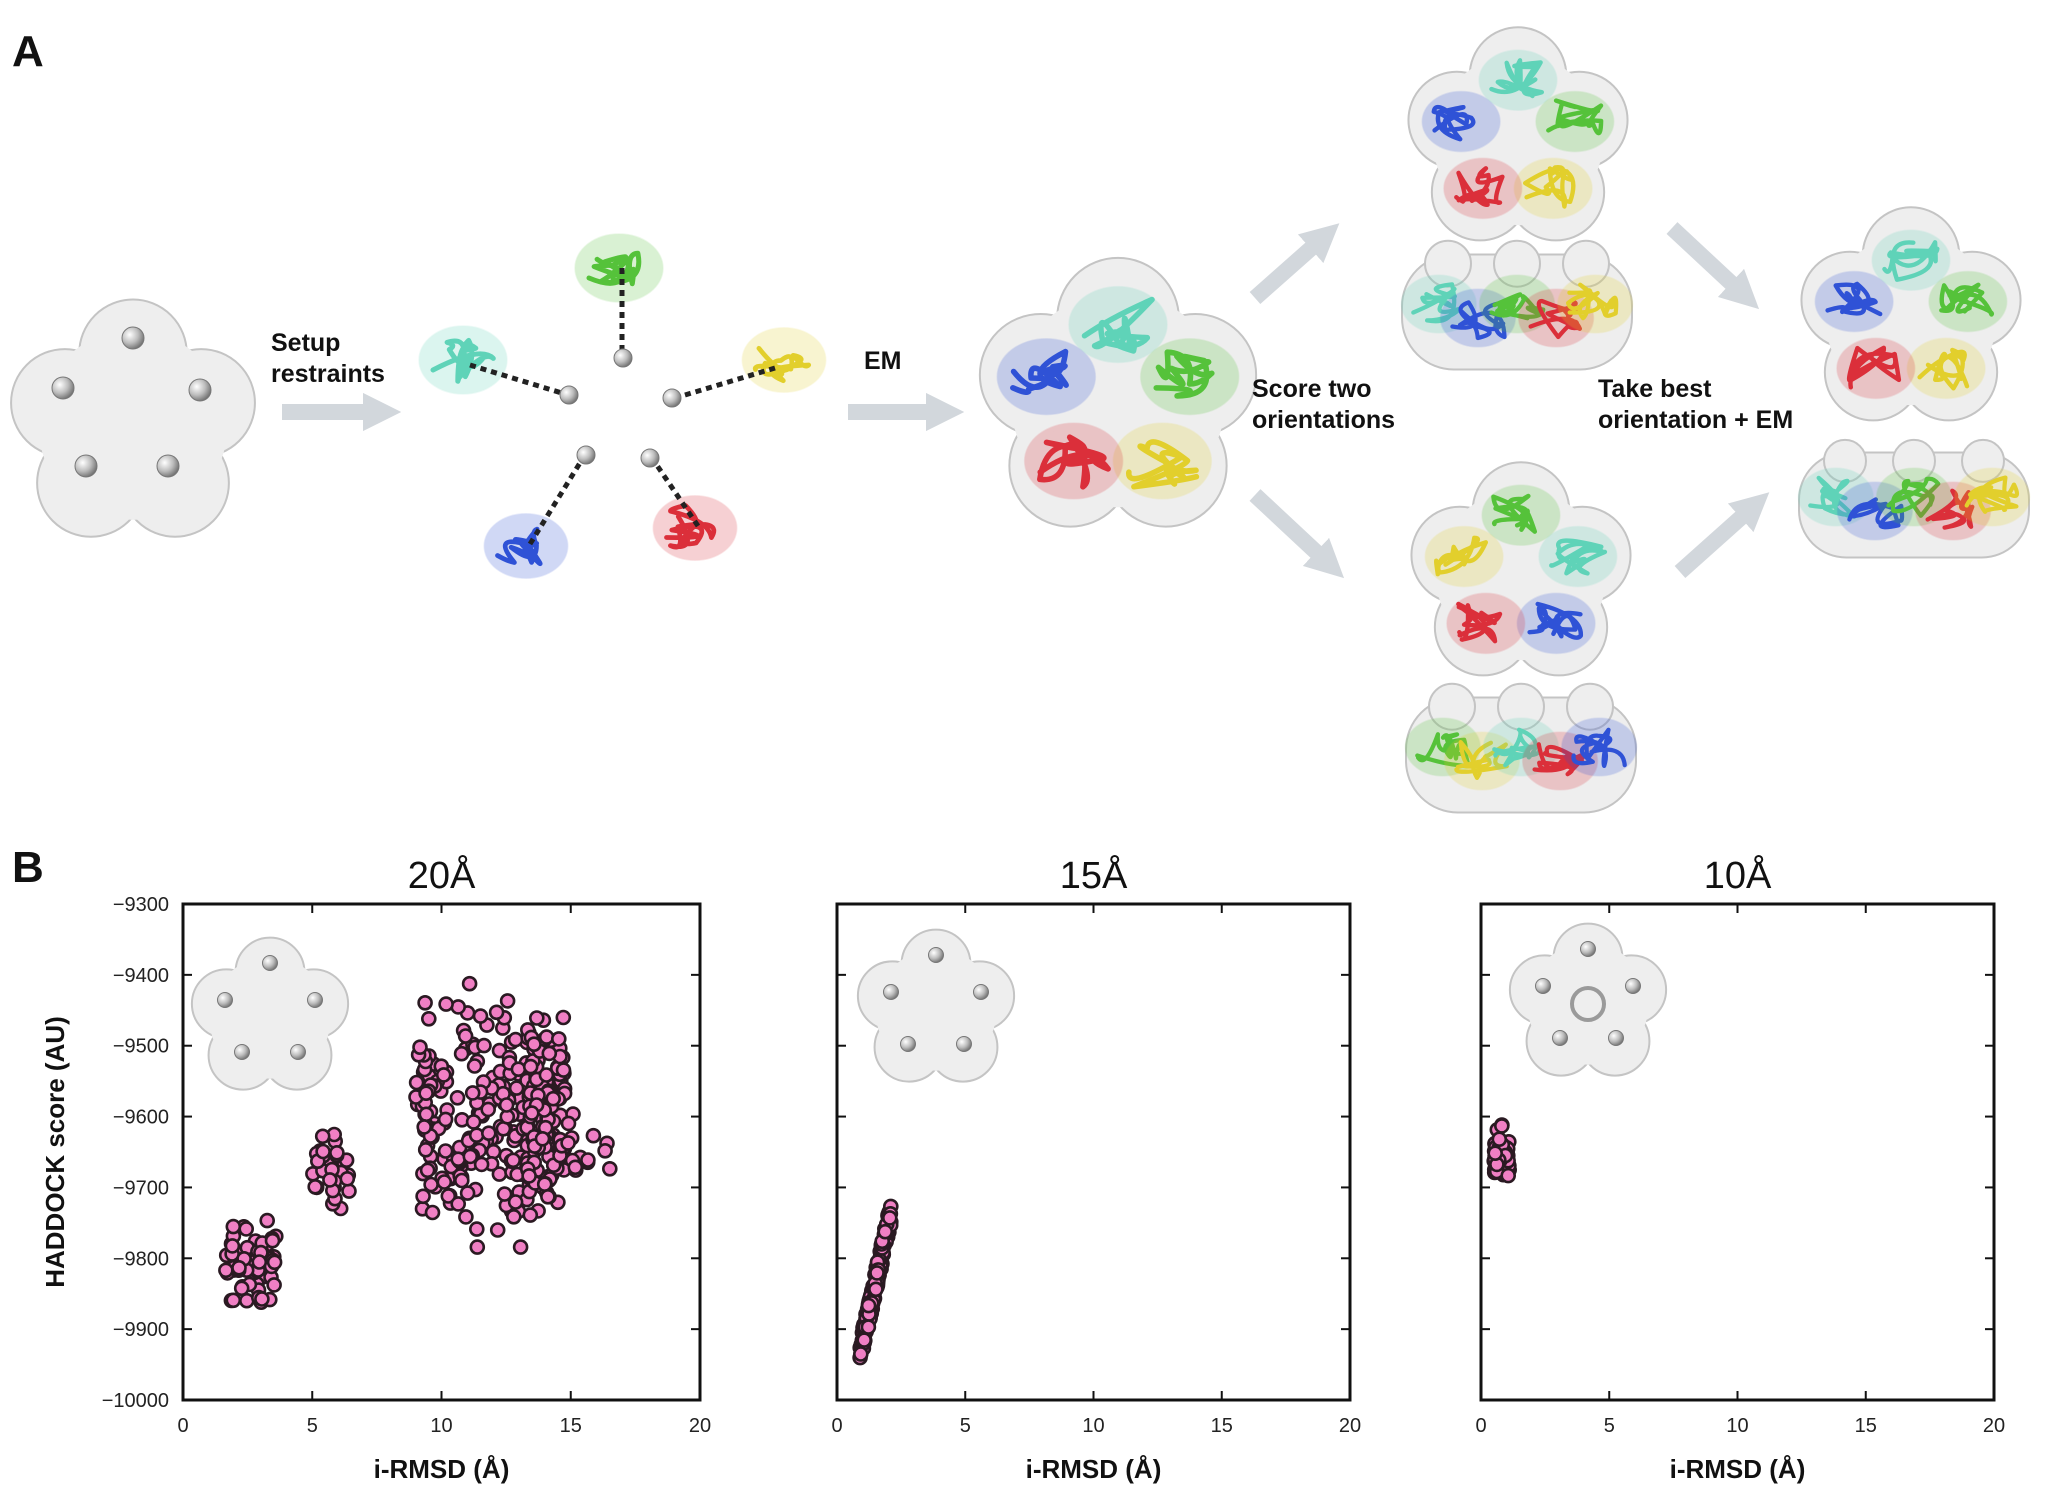  Describe the element at coordinates (1312, 389) in the screenshot. I see `score-label-line1: Score two` at that location.